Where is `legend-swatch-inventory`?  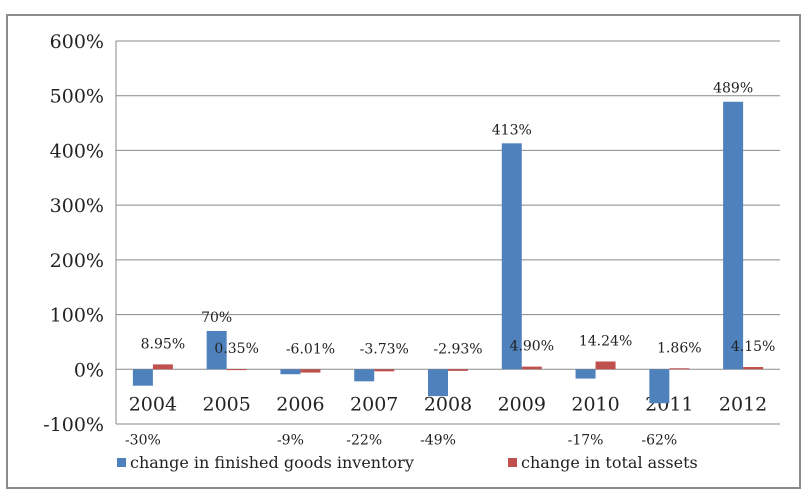 legend-swatch-inventory is located at coordinates (121, 462).